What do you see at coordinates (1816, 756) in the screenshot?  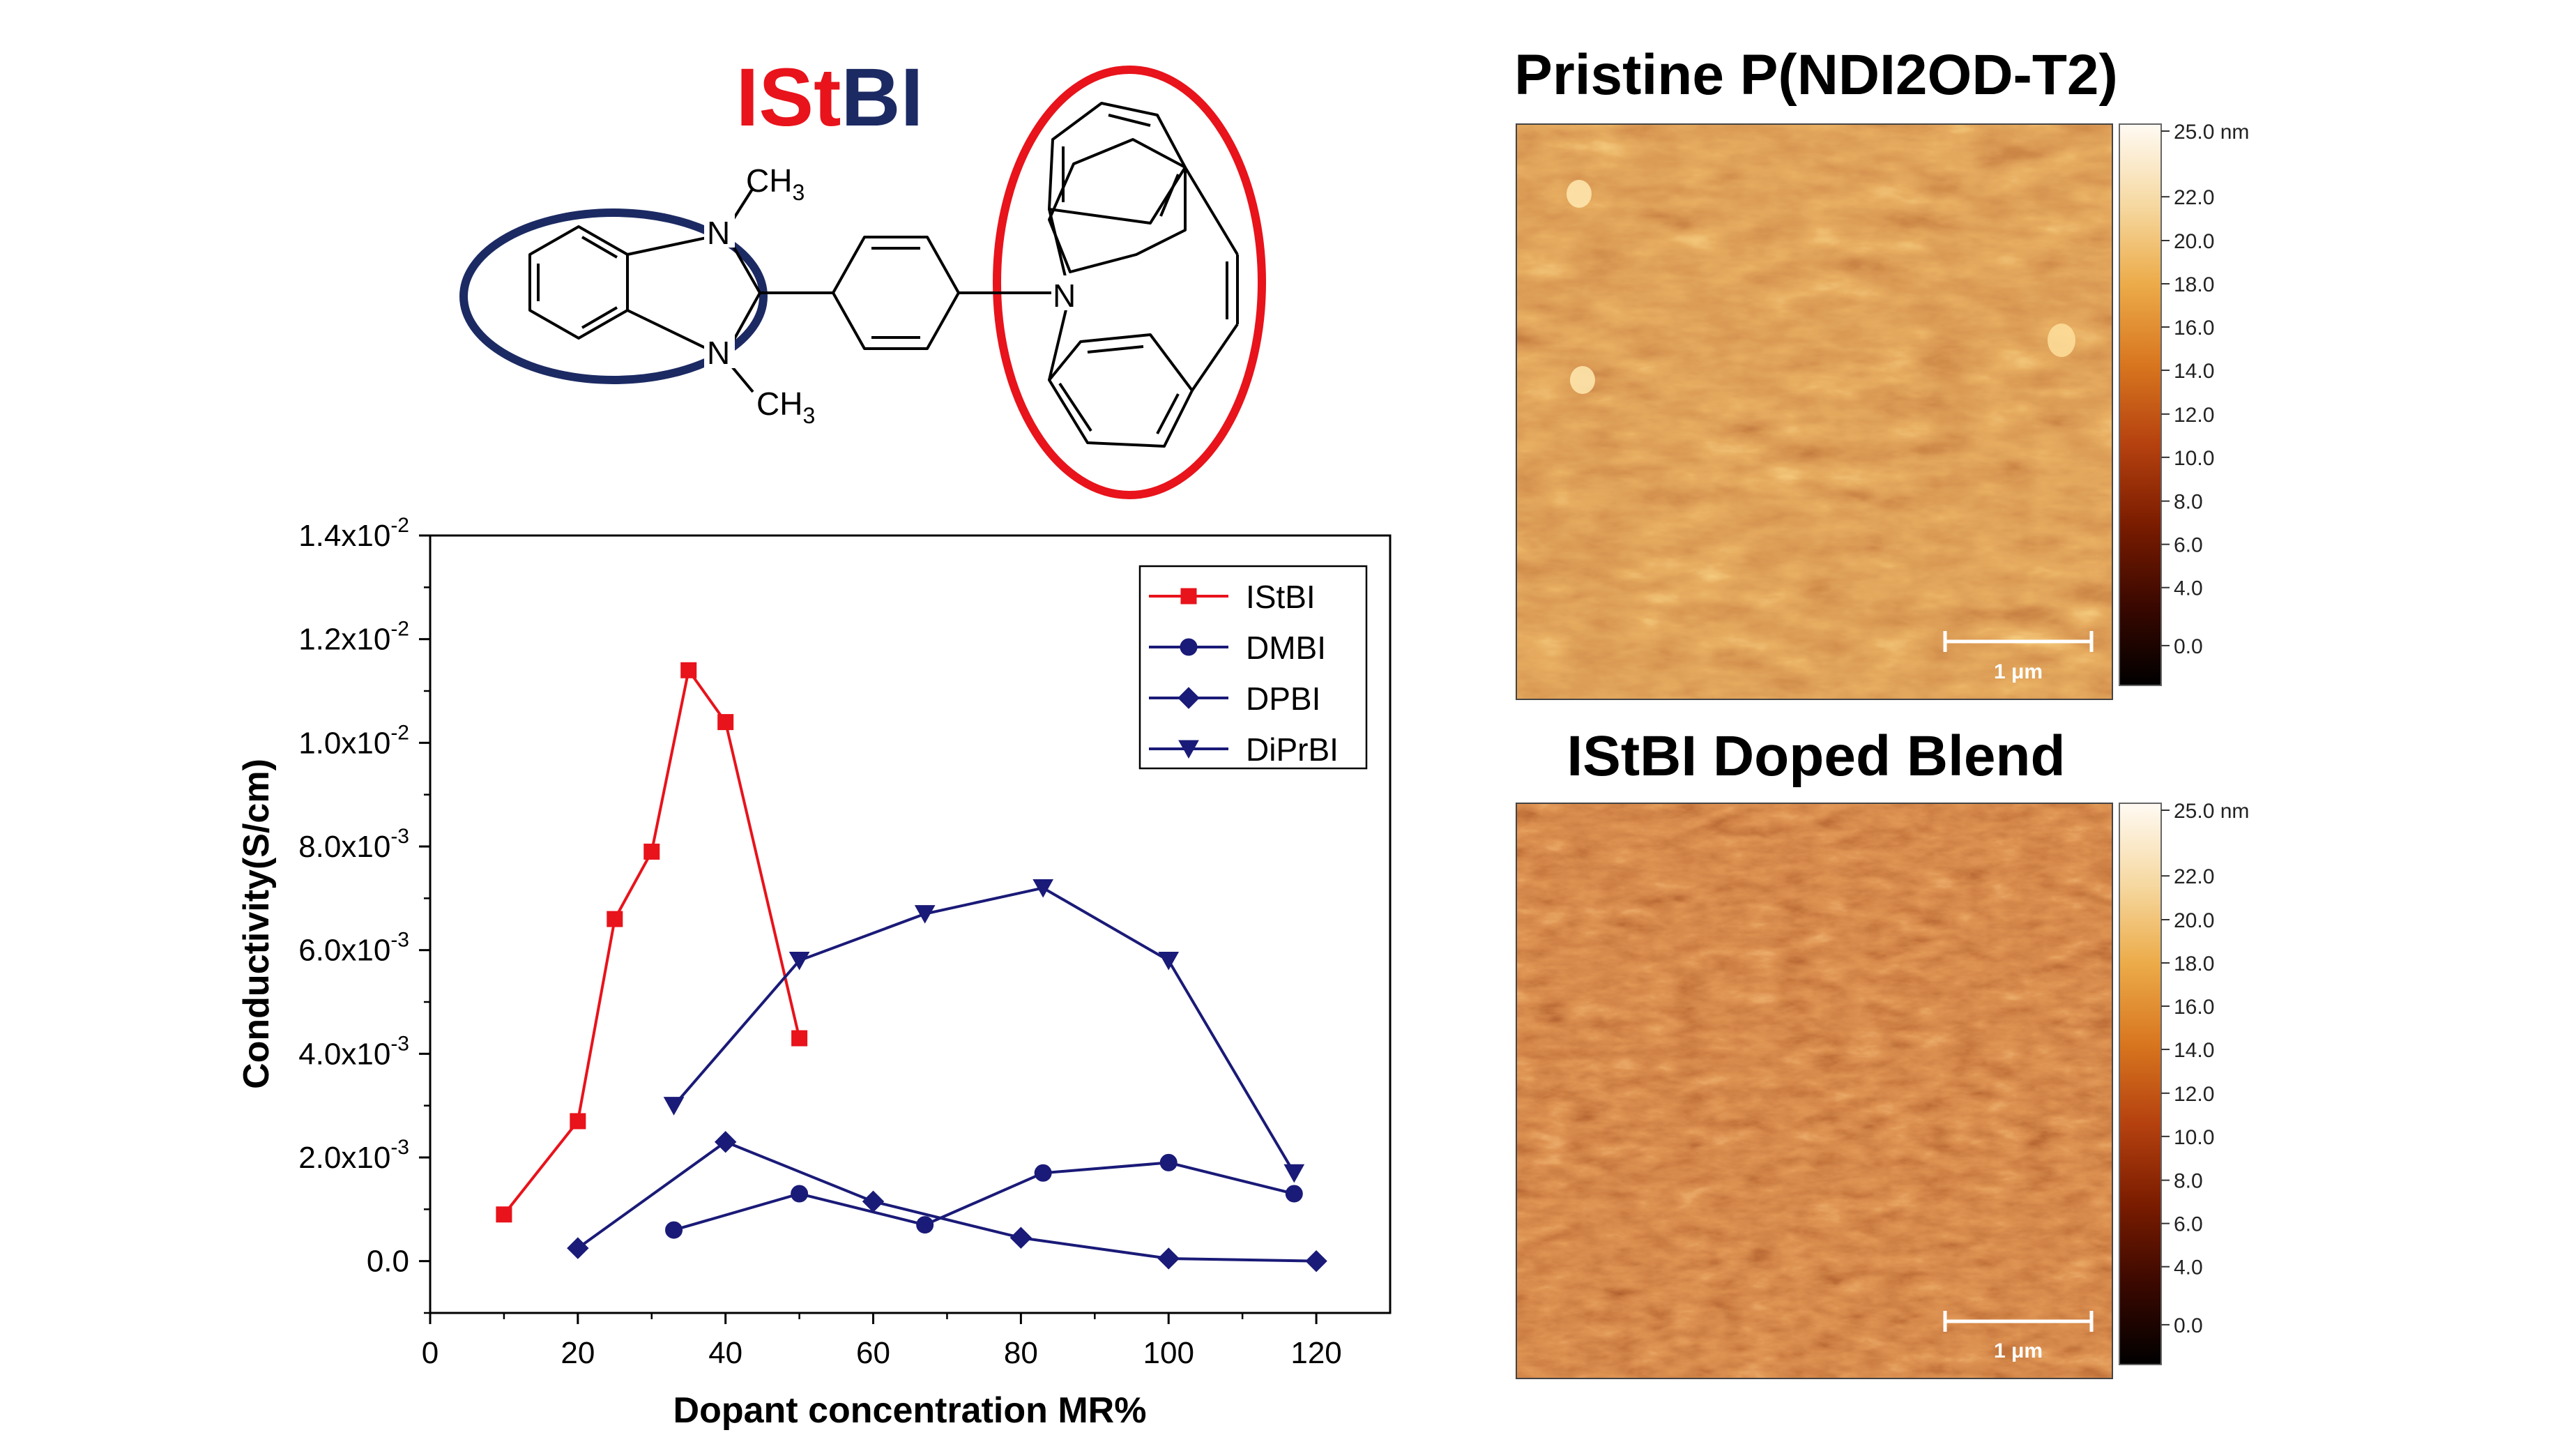 I see `afm-title-doped: IStBI Doped Blend` at bounding box center [1816, 756].